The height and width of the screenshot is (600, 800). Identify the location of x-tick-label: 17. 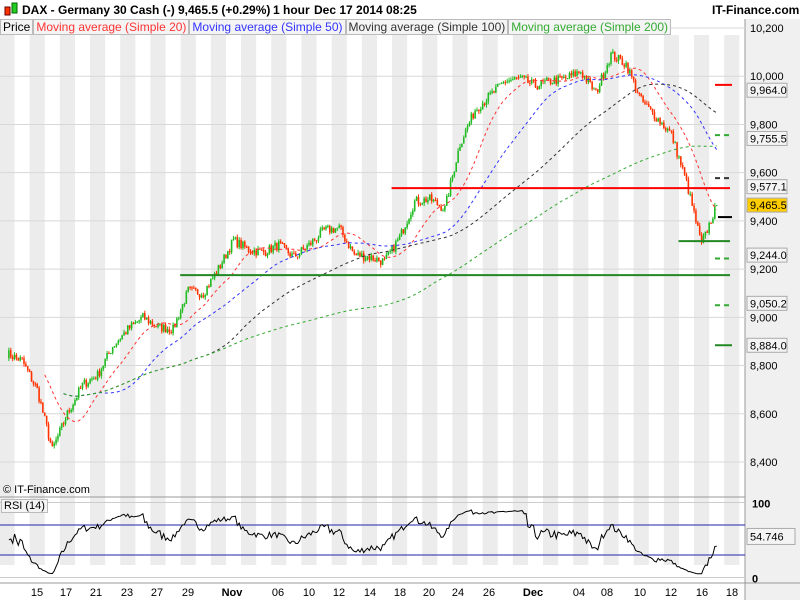
(66, 593).